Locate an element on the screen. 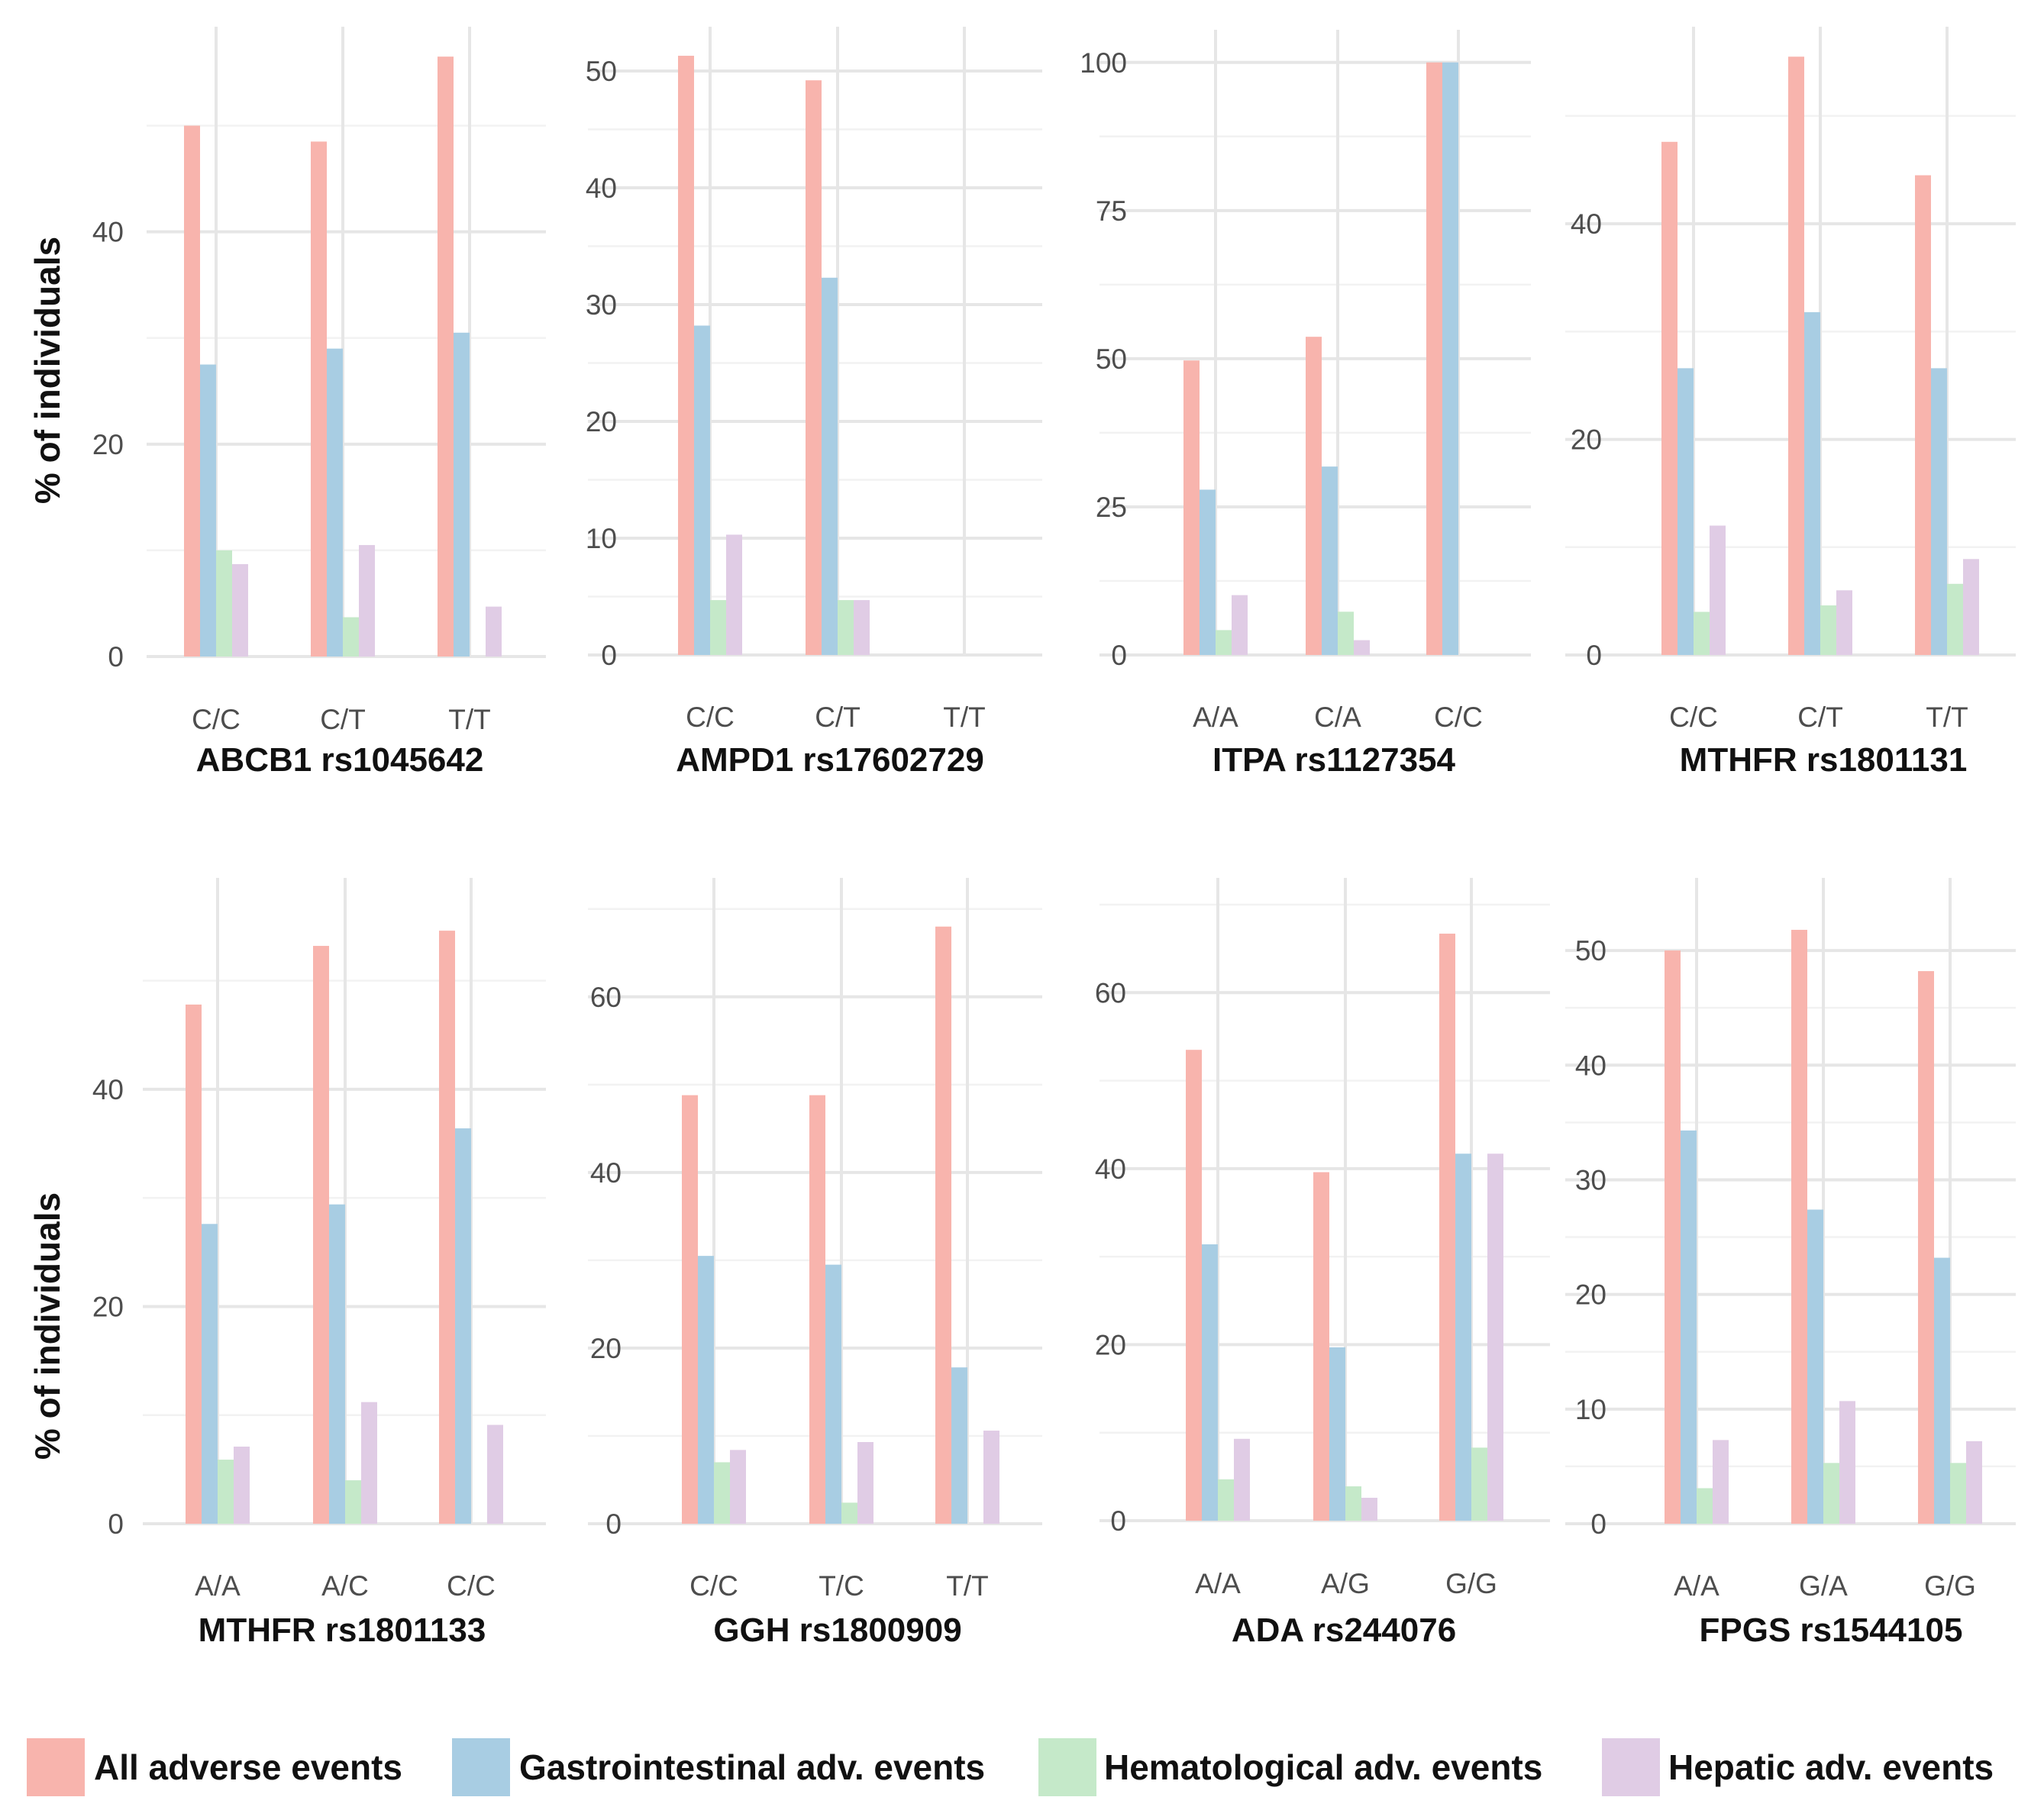 This screenshot has width=2044, height=1810. x-tick-label: A/C is located at coordinates (345, 1586).